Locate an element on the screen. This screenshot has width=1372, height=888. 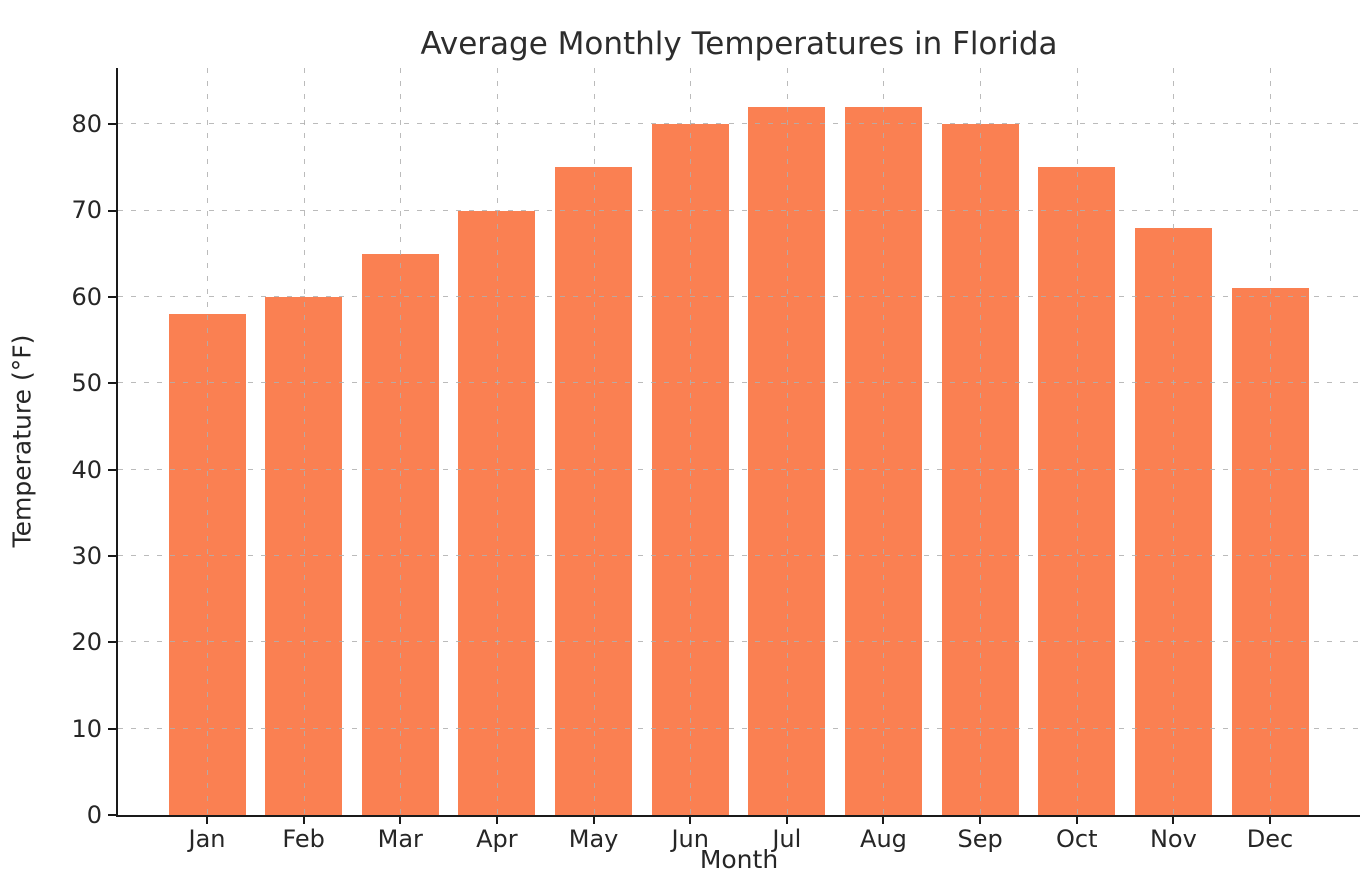
x-tick-mark-dec is located at coordinates (1270, 820).